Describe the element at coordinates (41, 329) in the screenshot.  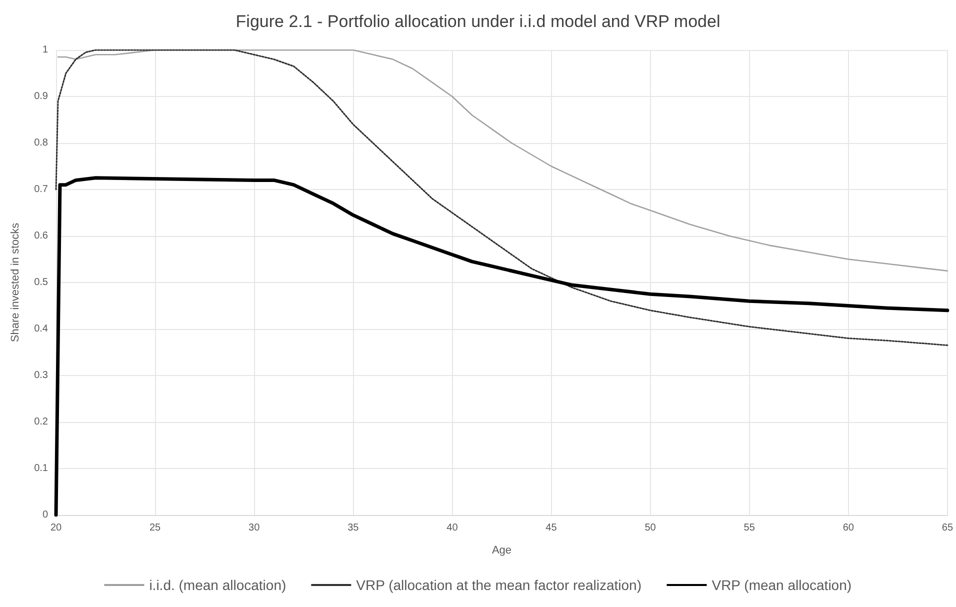
I see `y-tick-label: 0.4` at that location.